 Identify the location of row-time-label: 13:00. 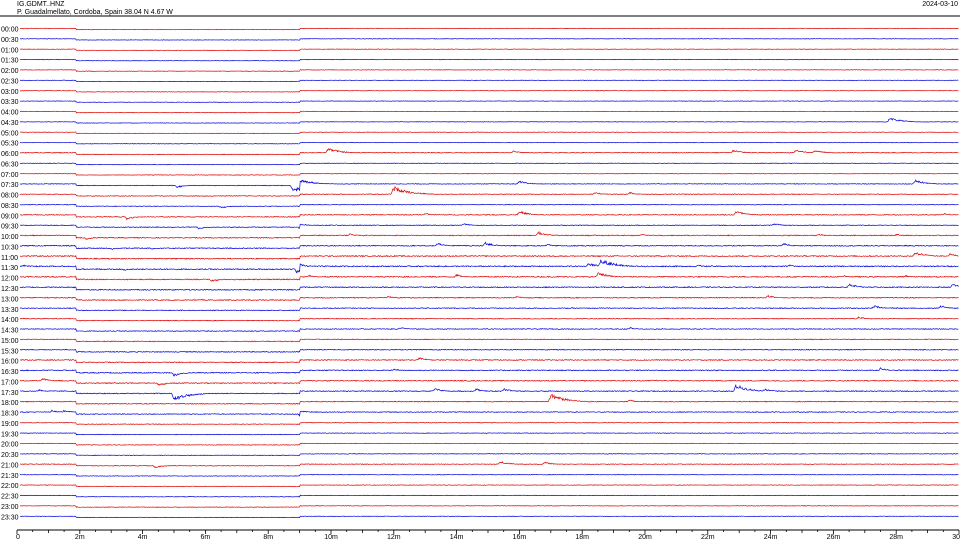
(10, 299).